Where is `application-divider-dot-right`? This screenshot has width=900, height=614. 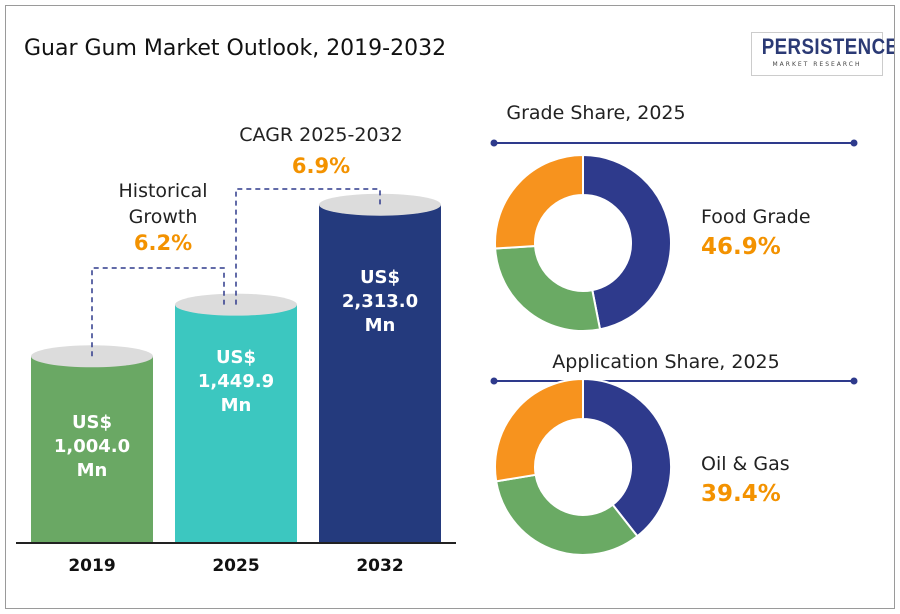 application-divider-dot-right is located at coordinates (854, 381).